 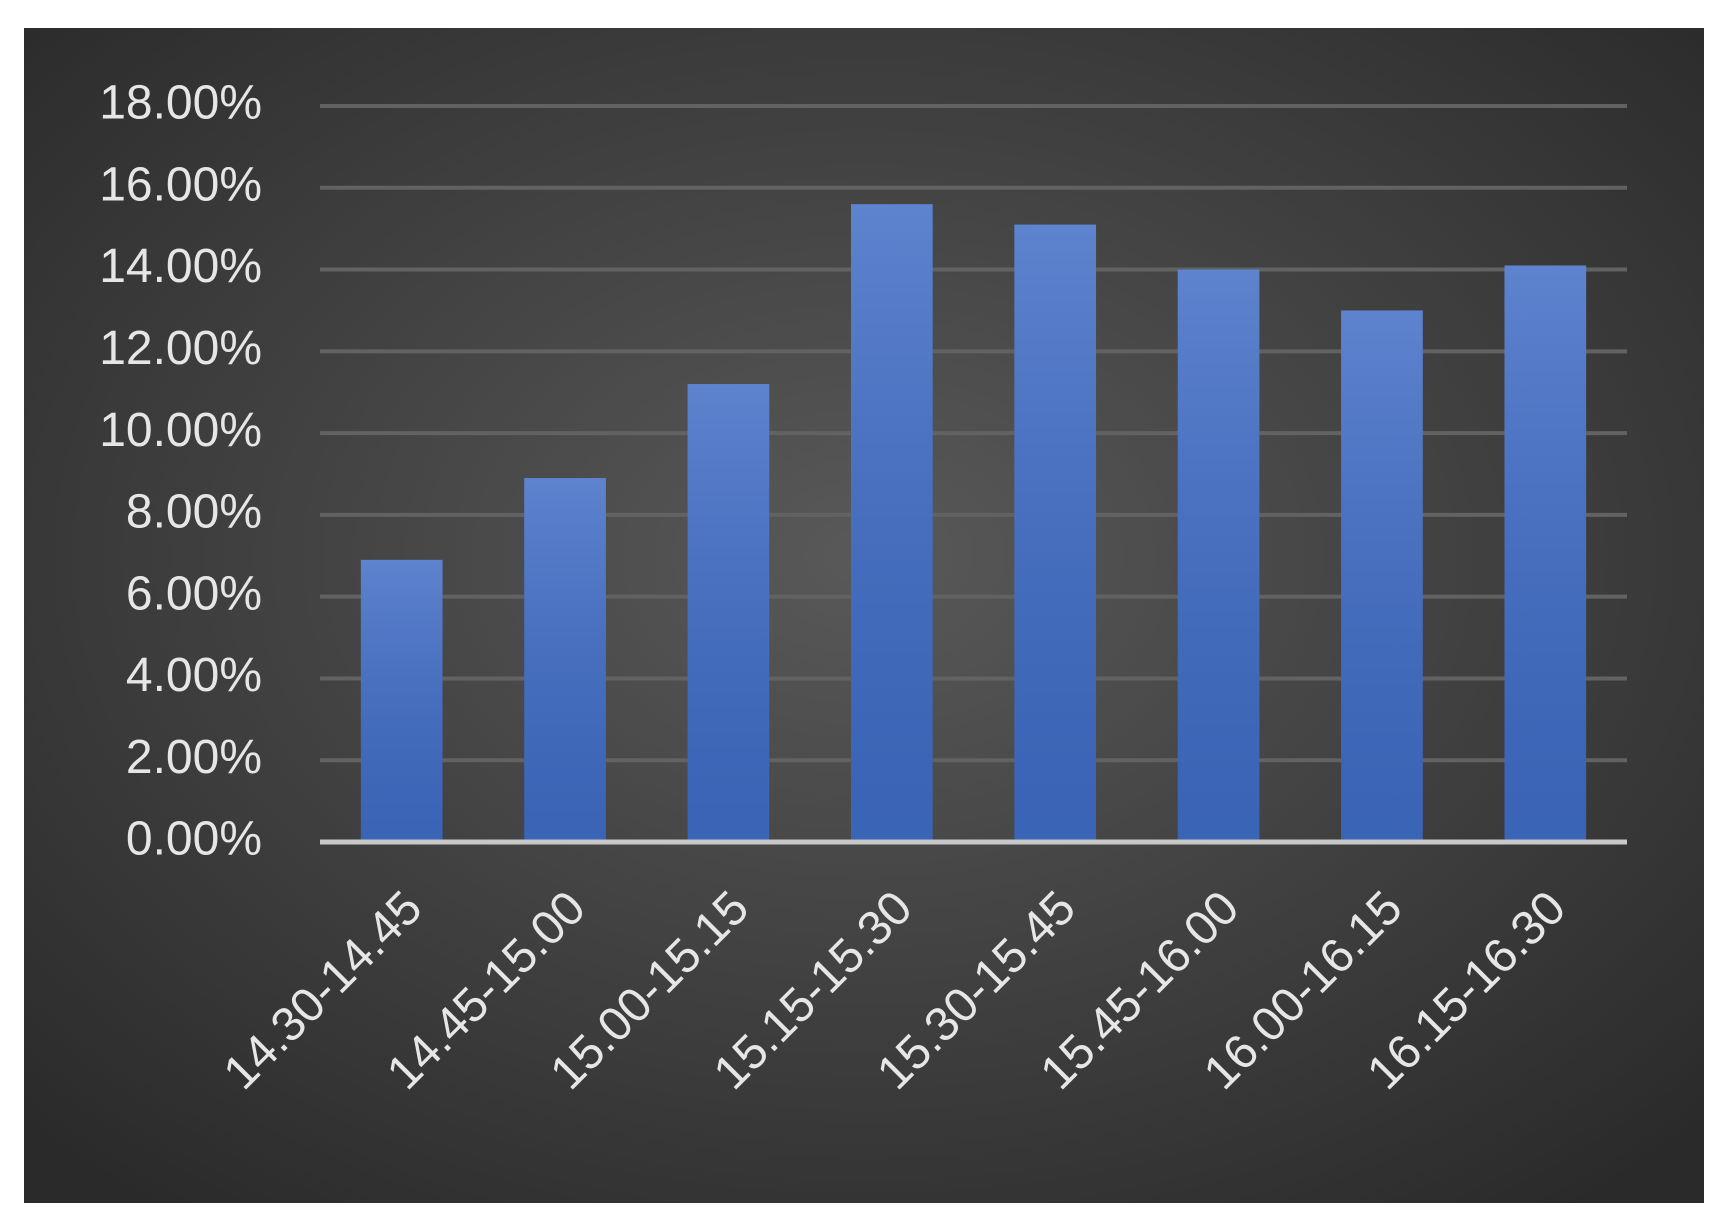 What do you see at coordinates (180, 348) in the screenshot?
I see `y-tick-label: 12.00%` at bounding box center [180, 348].